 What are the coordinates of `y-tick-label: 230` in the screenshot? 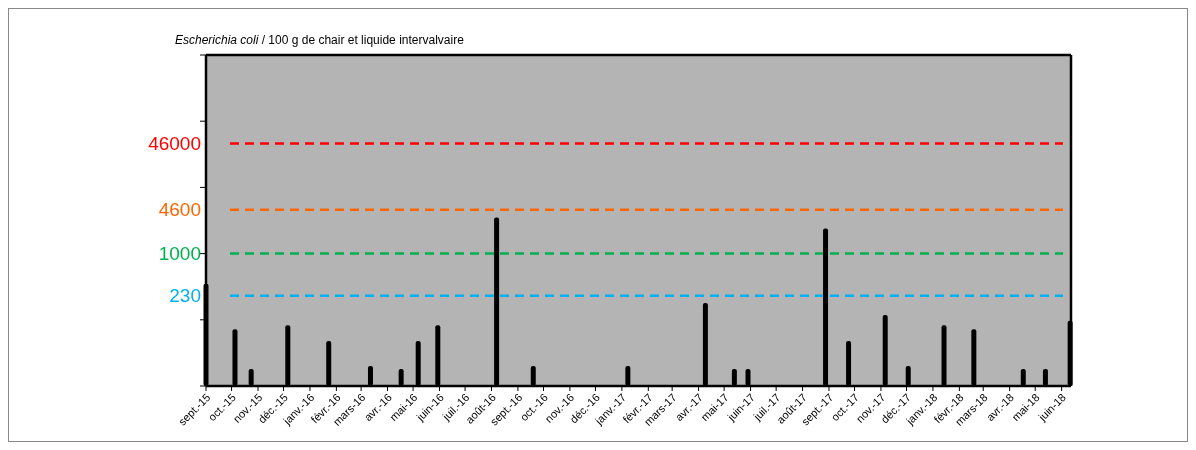 It's located at (185, 295).